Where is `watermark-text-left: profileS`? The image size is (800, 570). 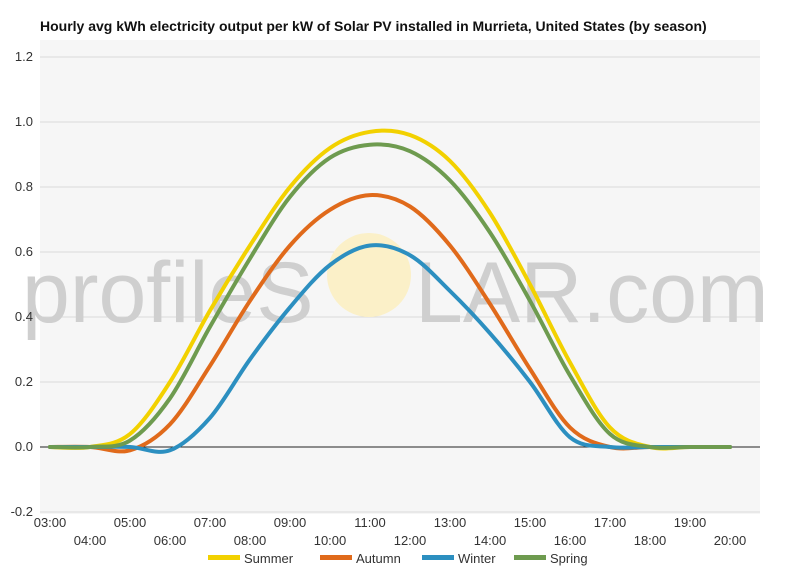 watermark-text-left: profileS is located at coordinates (168, 293).